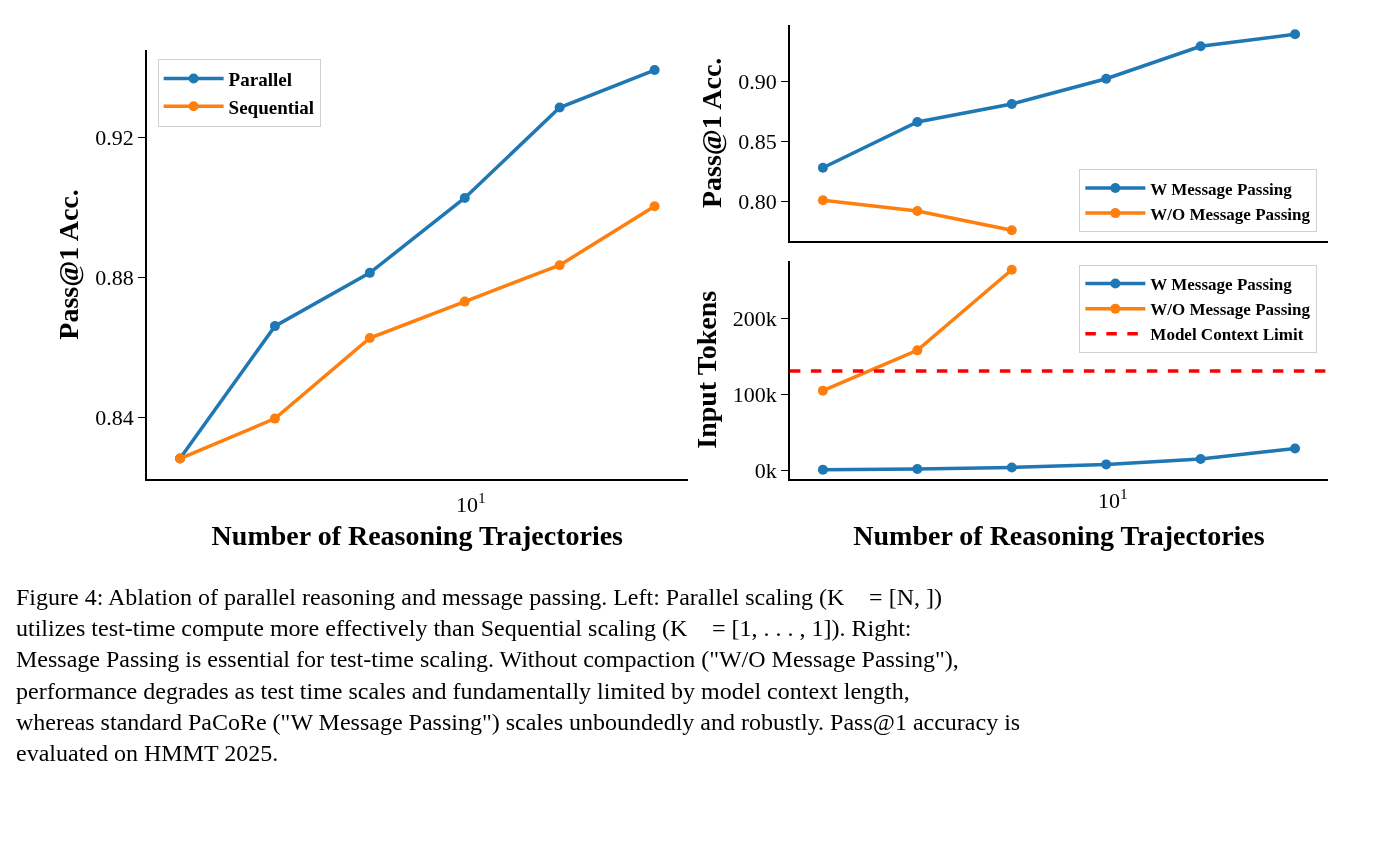 The width and height of the screenshot is (1398, 853). I want to click on y-tick-label: 100k, so click(754, 395).